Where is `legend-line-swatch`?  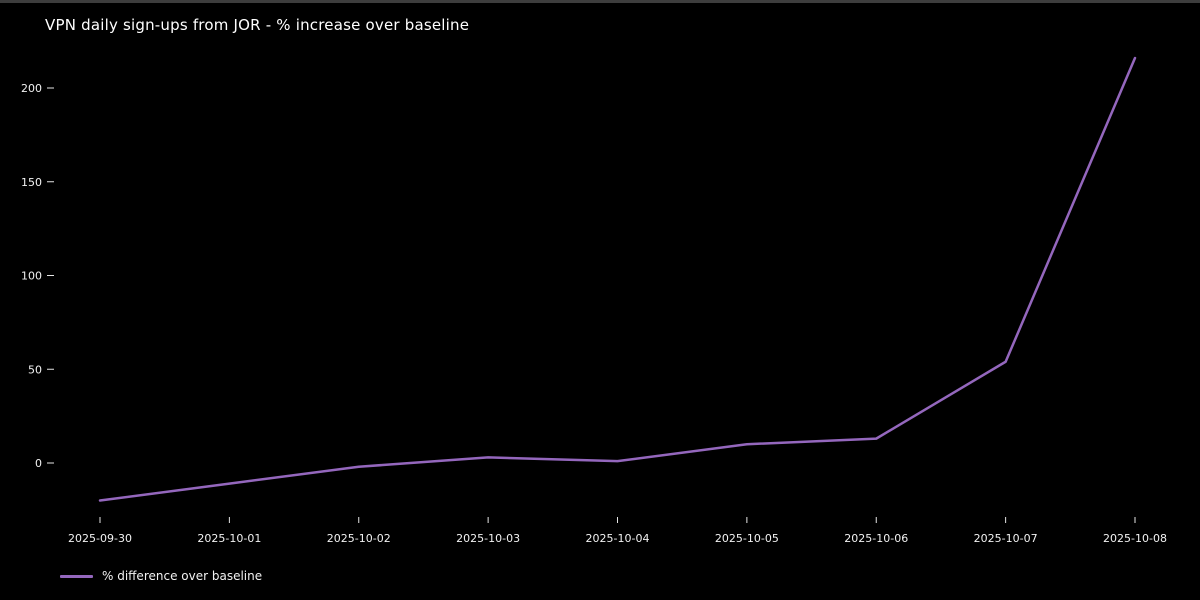 legend-line-swatch is located at coordinates (76, 576).